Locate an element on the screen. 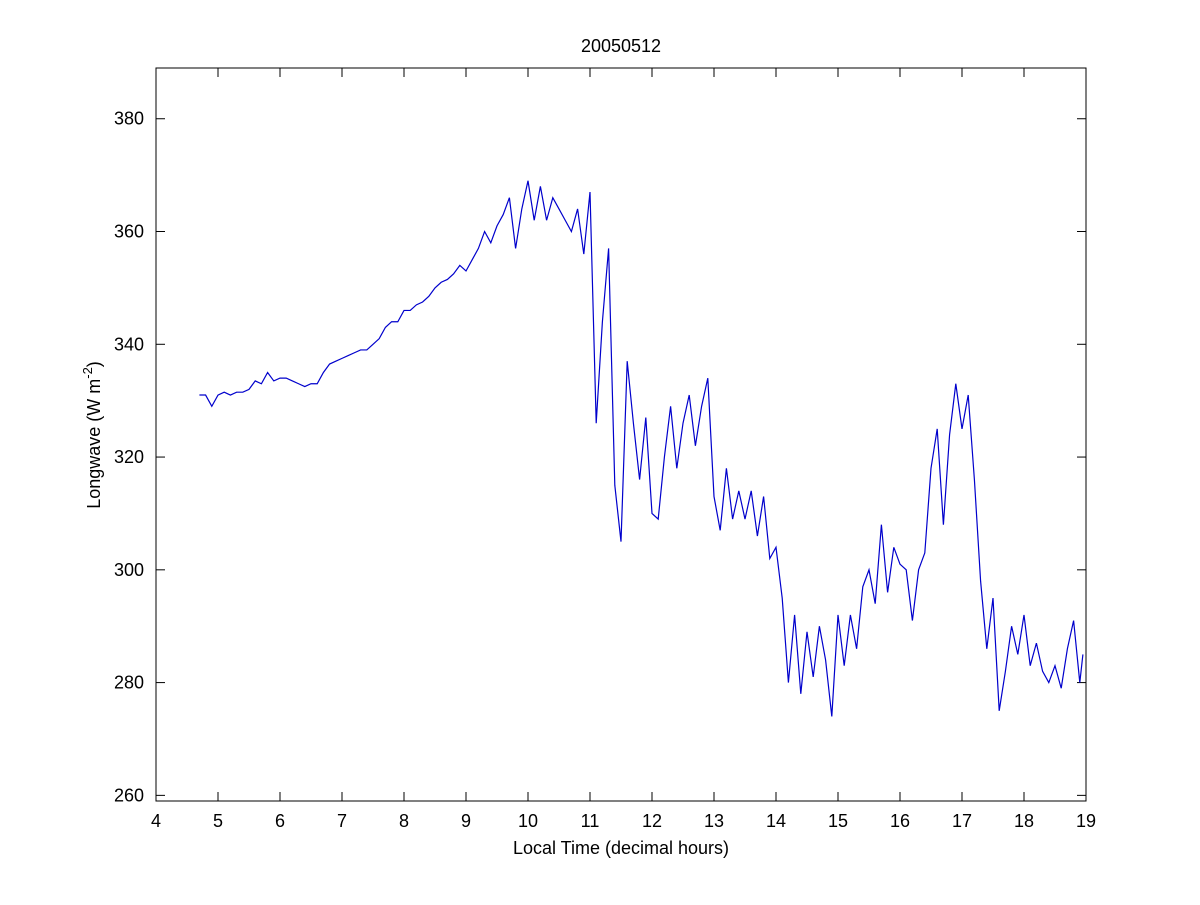 The width and height of the screenshot is (1200, 905). x-tick-label: 7 is located at coordinates (342, 821).